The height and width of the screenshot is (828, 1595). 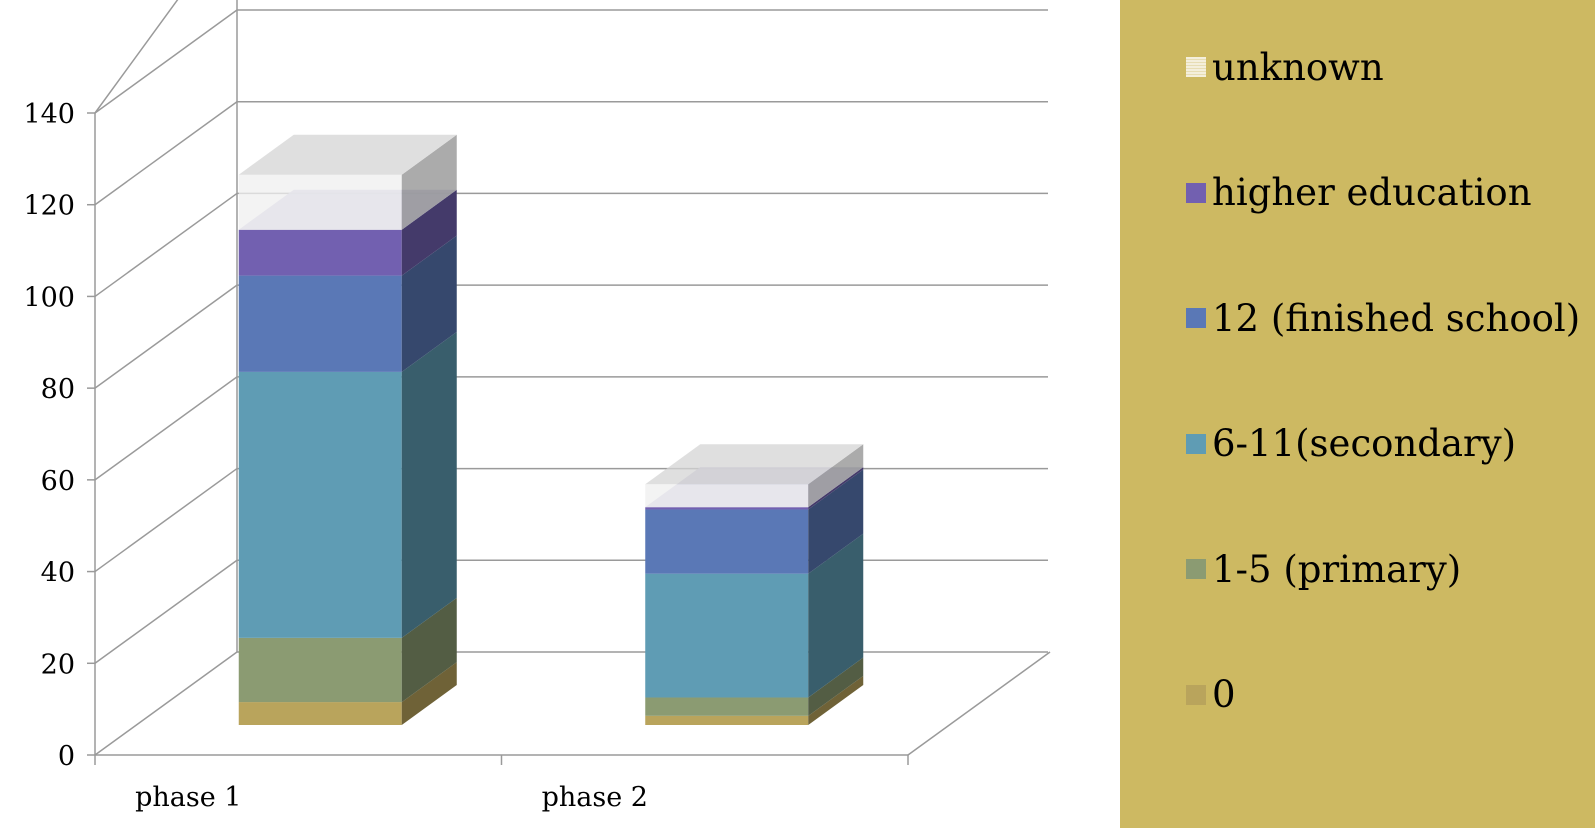 I want to click on legend-item: 6-11(secondary), so click(x=1351, y=444).